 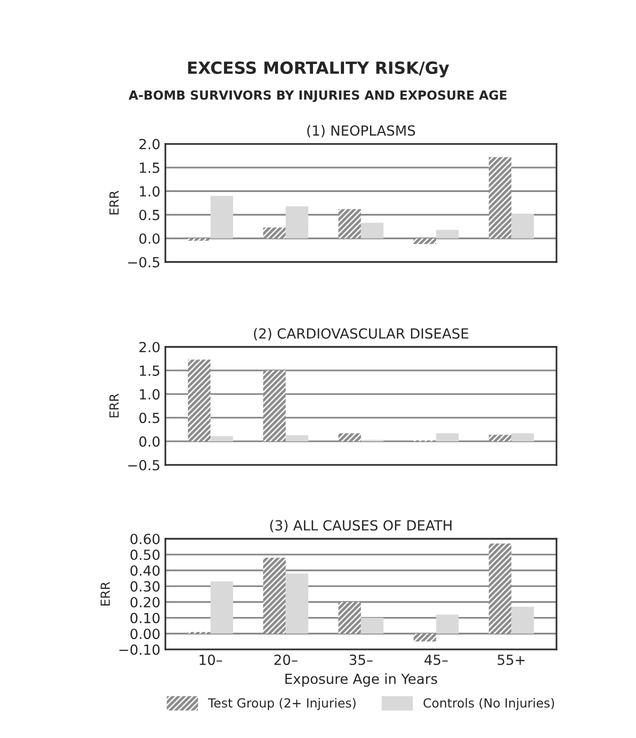 What do you see at coordinates (145, 586) in the screenshot?
I see `y-tick-label: 0.30` at bounding box center [145, 586].